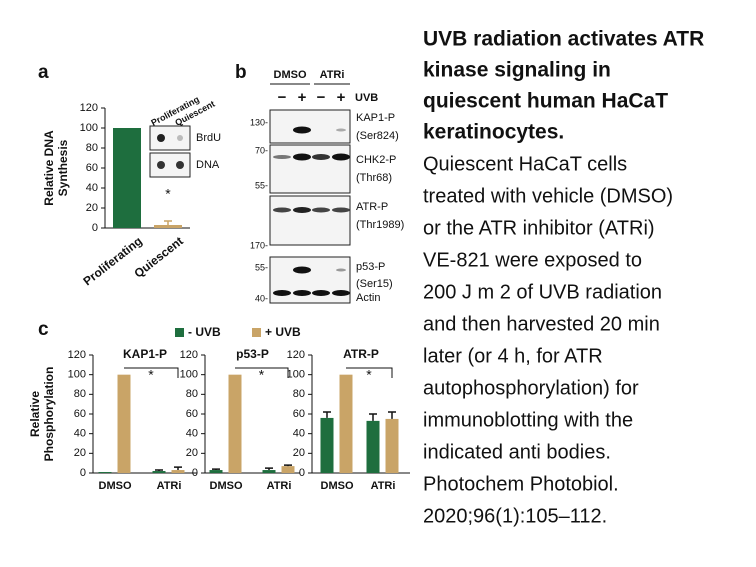 The image size is (756, 567). What do you see at coordinates (179, 332) in the screenshot?
I see `legend-swatch` at bounding box center [179, 332].